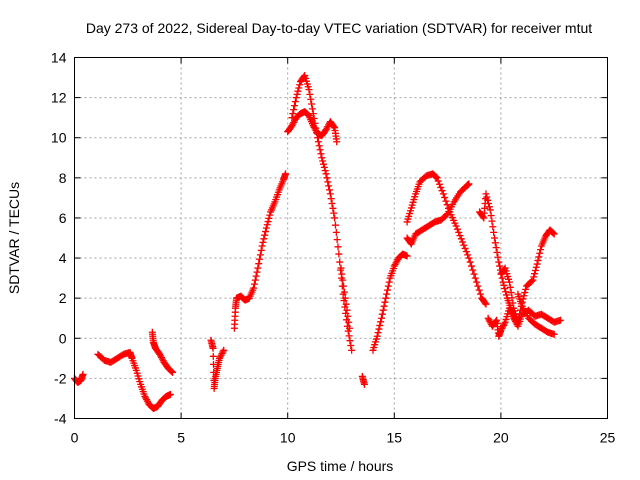 This screenshot has width=640, height=480. I want to click on x-tick-label: 10, so click(288, 438).